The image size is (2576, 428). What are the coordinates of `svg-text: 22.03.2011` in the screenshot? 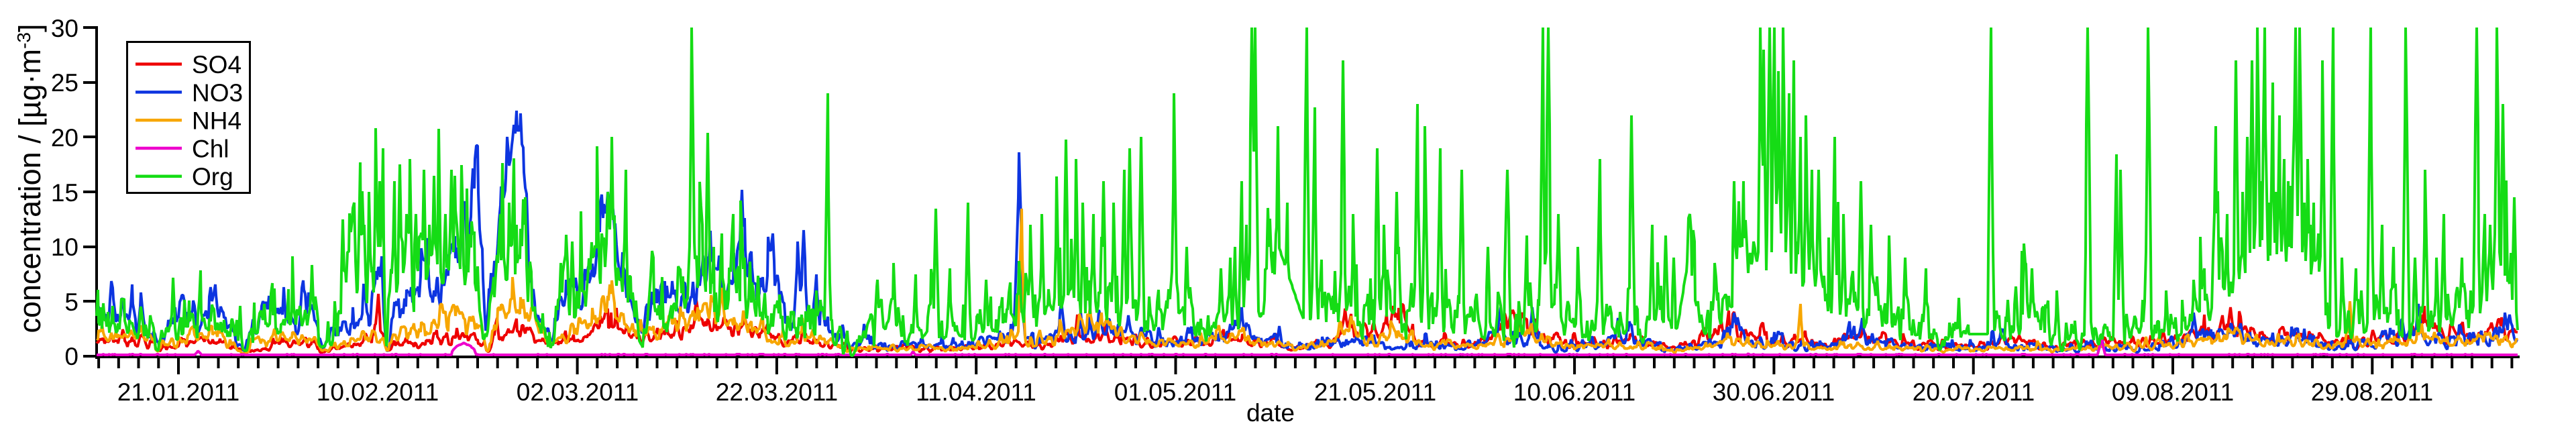 It's located at (777, 392).